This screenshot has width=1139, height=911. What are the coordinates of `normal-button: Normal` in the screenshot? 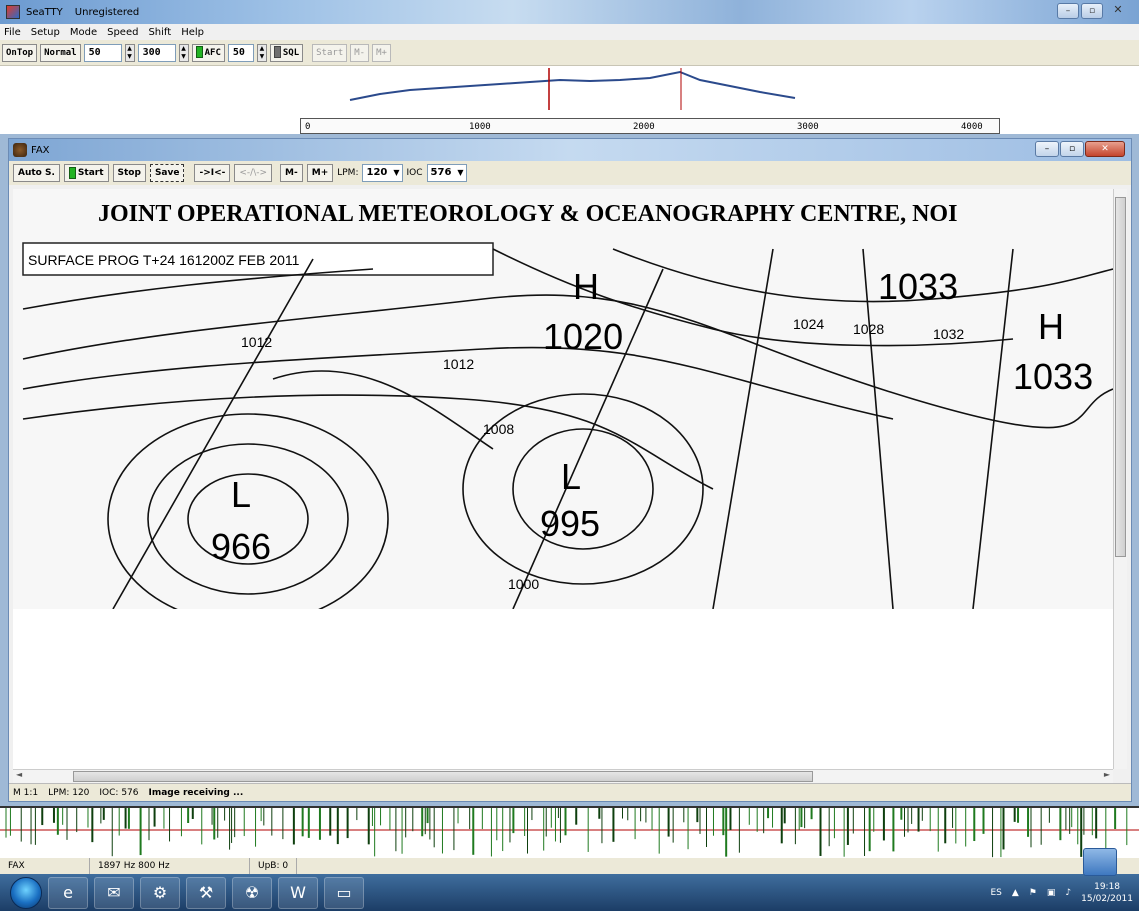 It's located at (60, 52).